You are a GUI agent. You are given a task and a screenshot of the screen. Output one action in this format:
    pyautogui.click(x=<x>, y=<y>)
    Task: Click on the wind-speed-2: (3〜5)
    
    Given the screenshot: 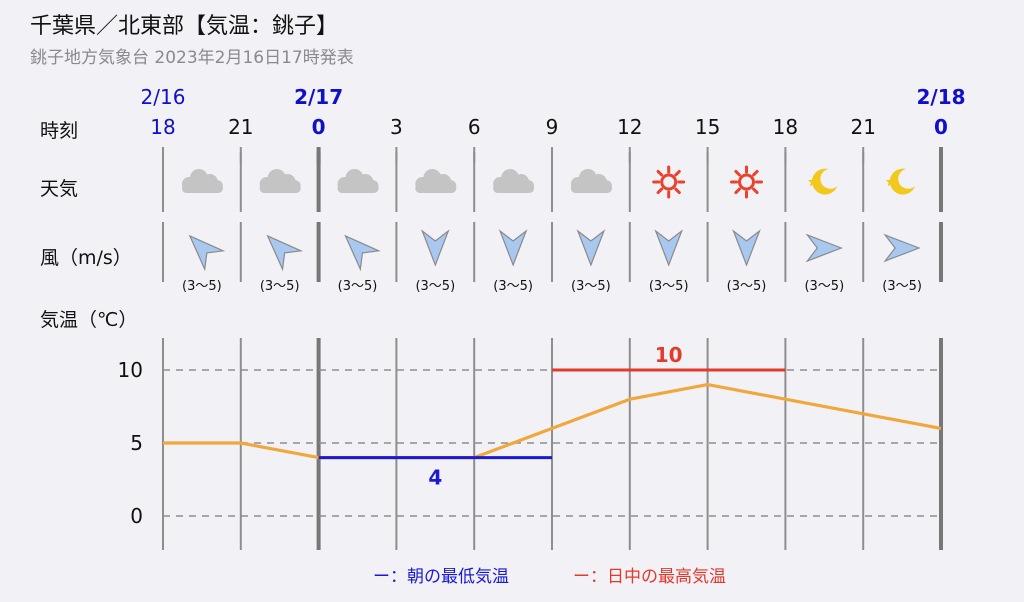 What is the action you would take?
    pyautogui.click(x=358, y=286)
    